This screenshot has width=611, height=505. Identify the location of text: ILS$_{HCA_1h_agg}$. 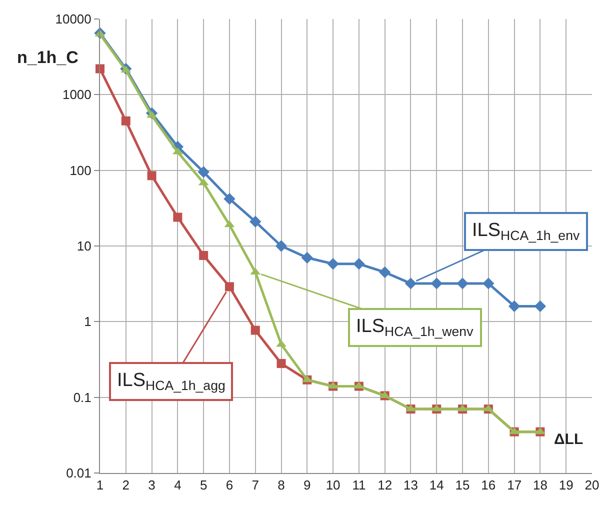
(171, 381).